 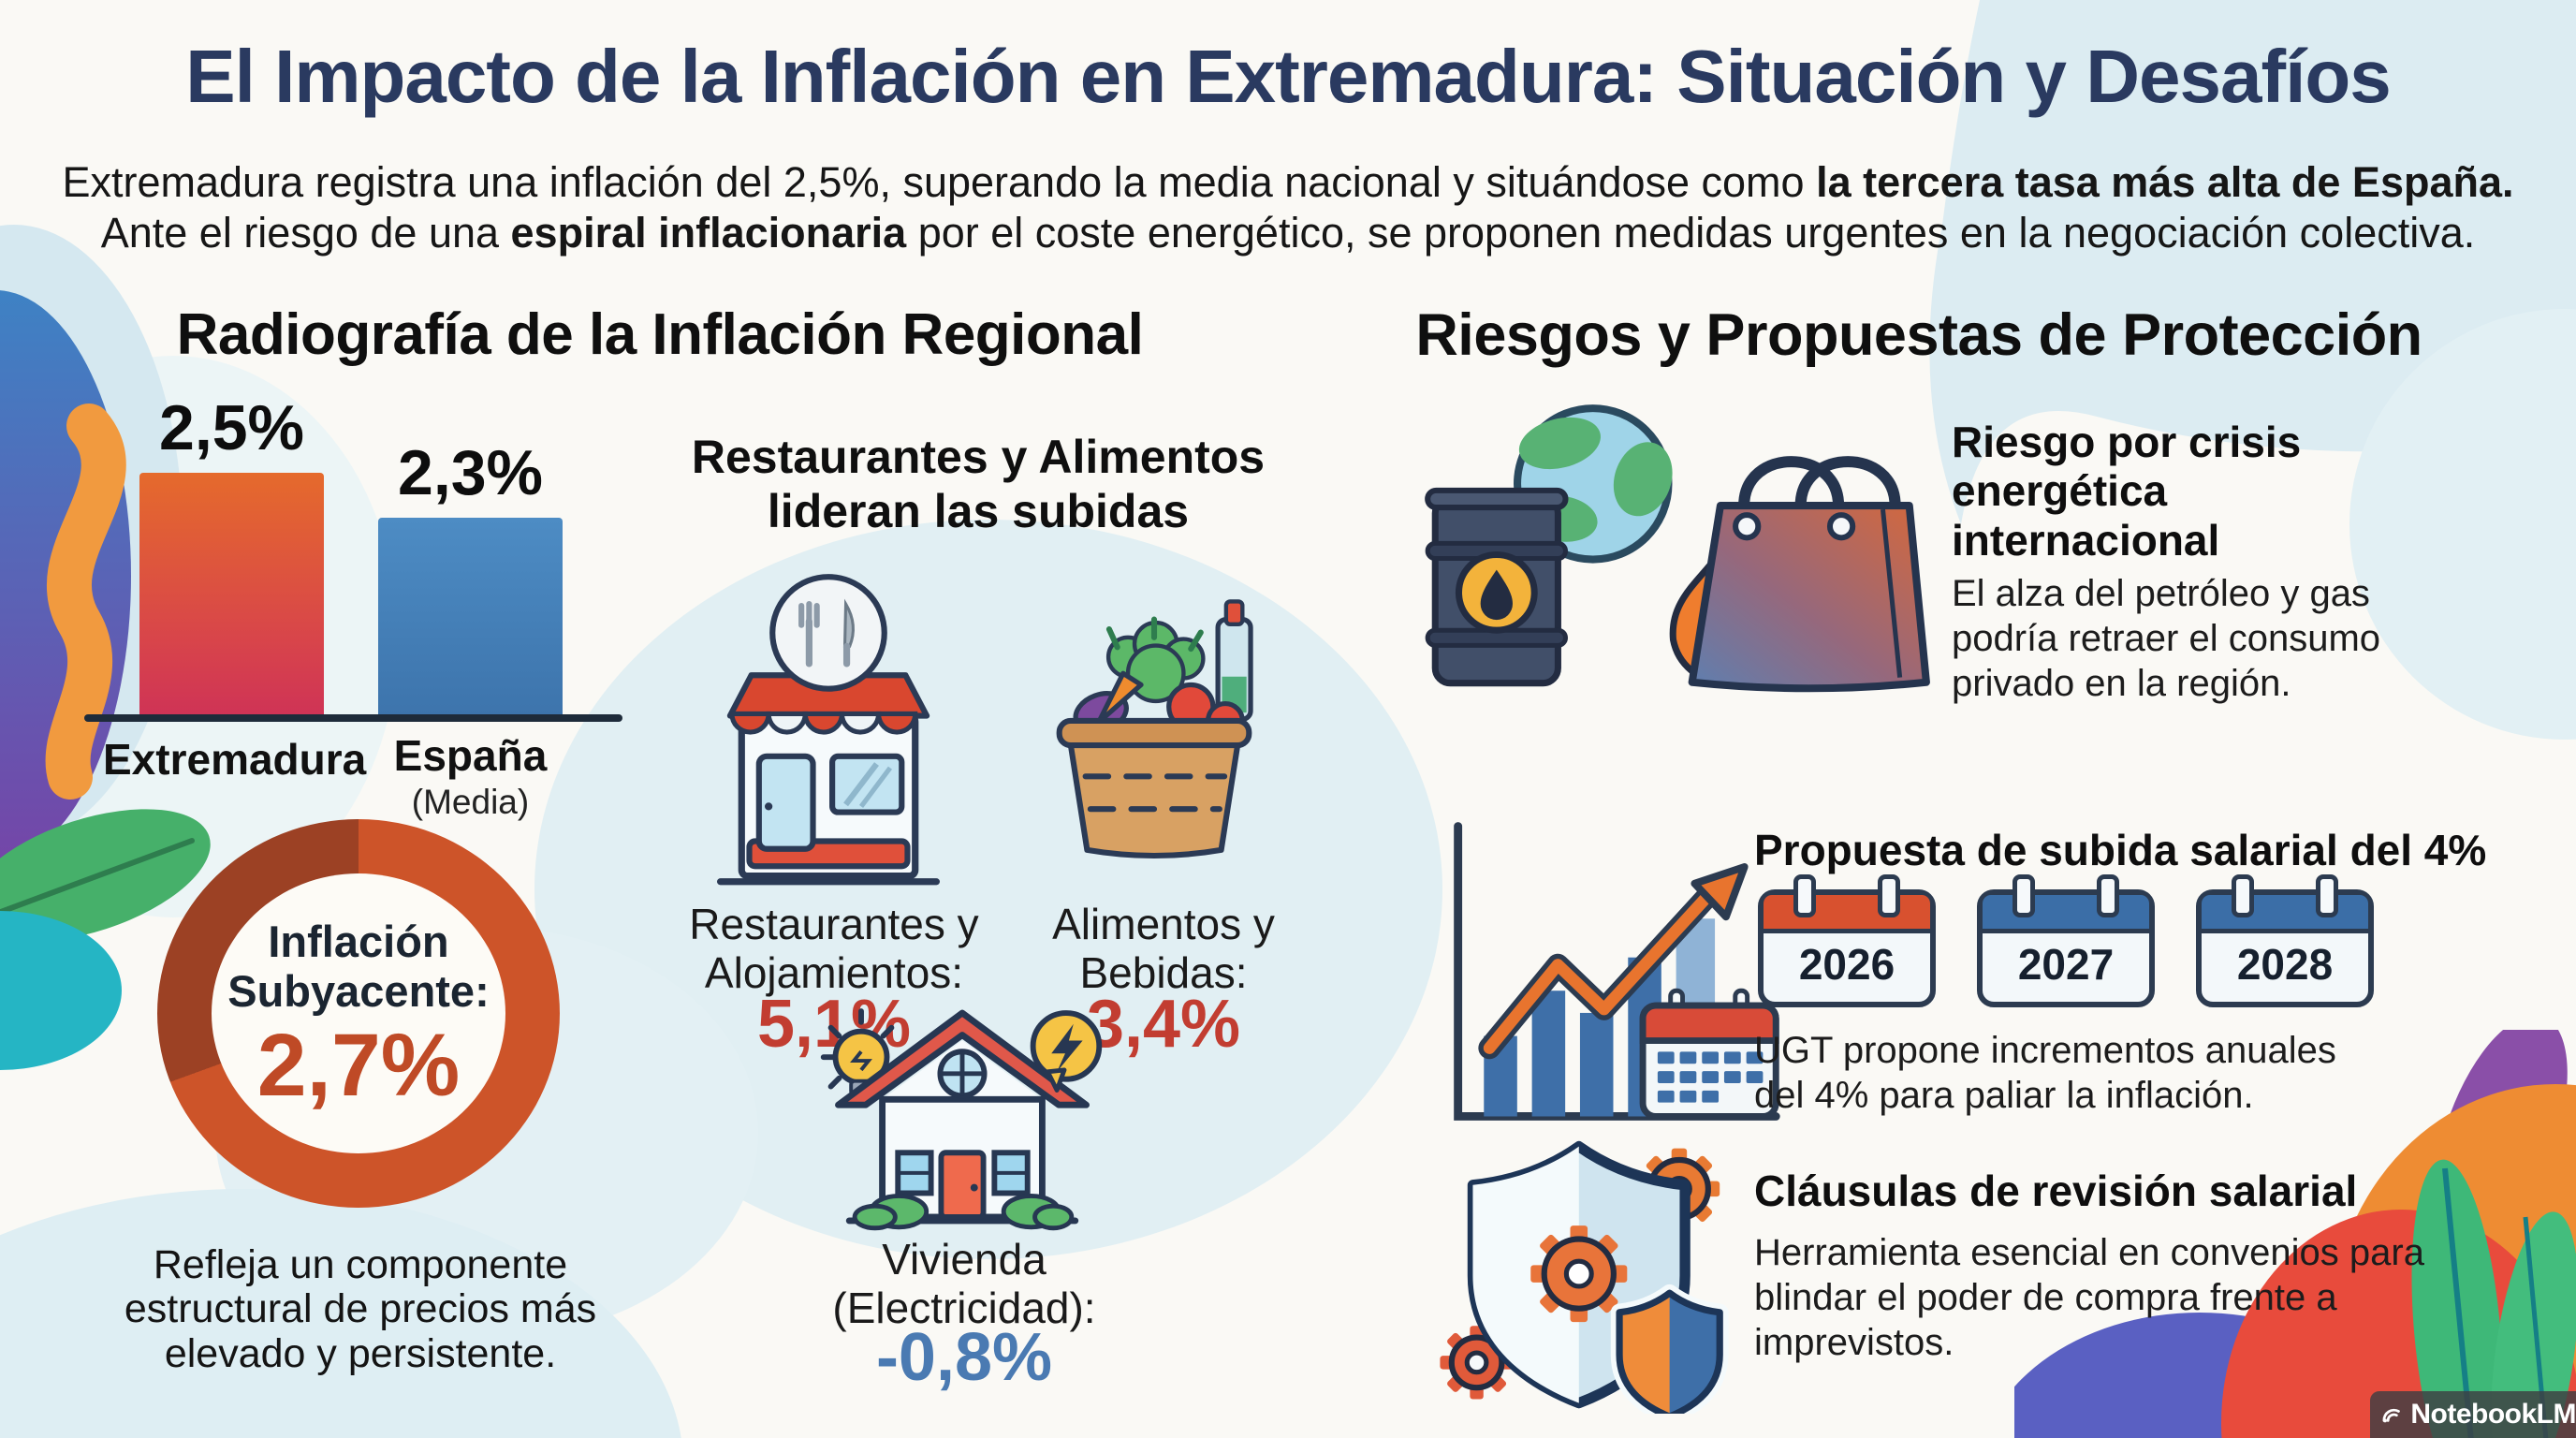 I want to click on subtitle-line-2-bold: espiral inflacionaria, so click(x=708, y=233).